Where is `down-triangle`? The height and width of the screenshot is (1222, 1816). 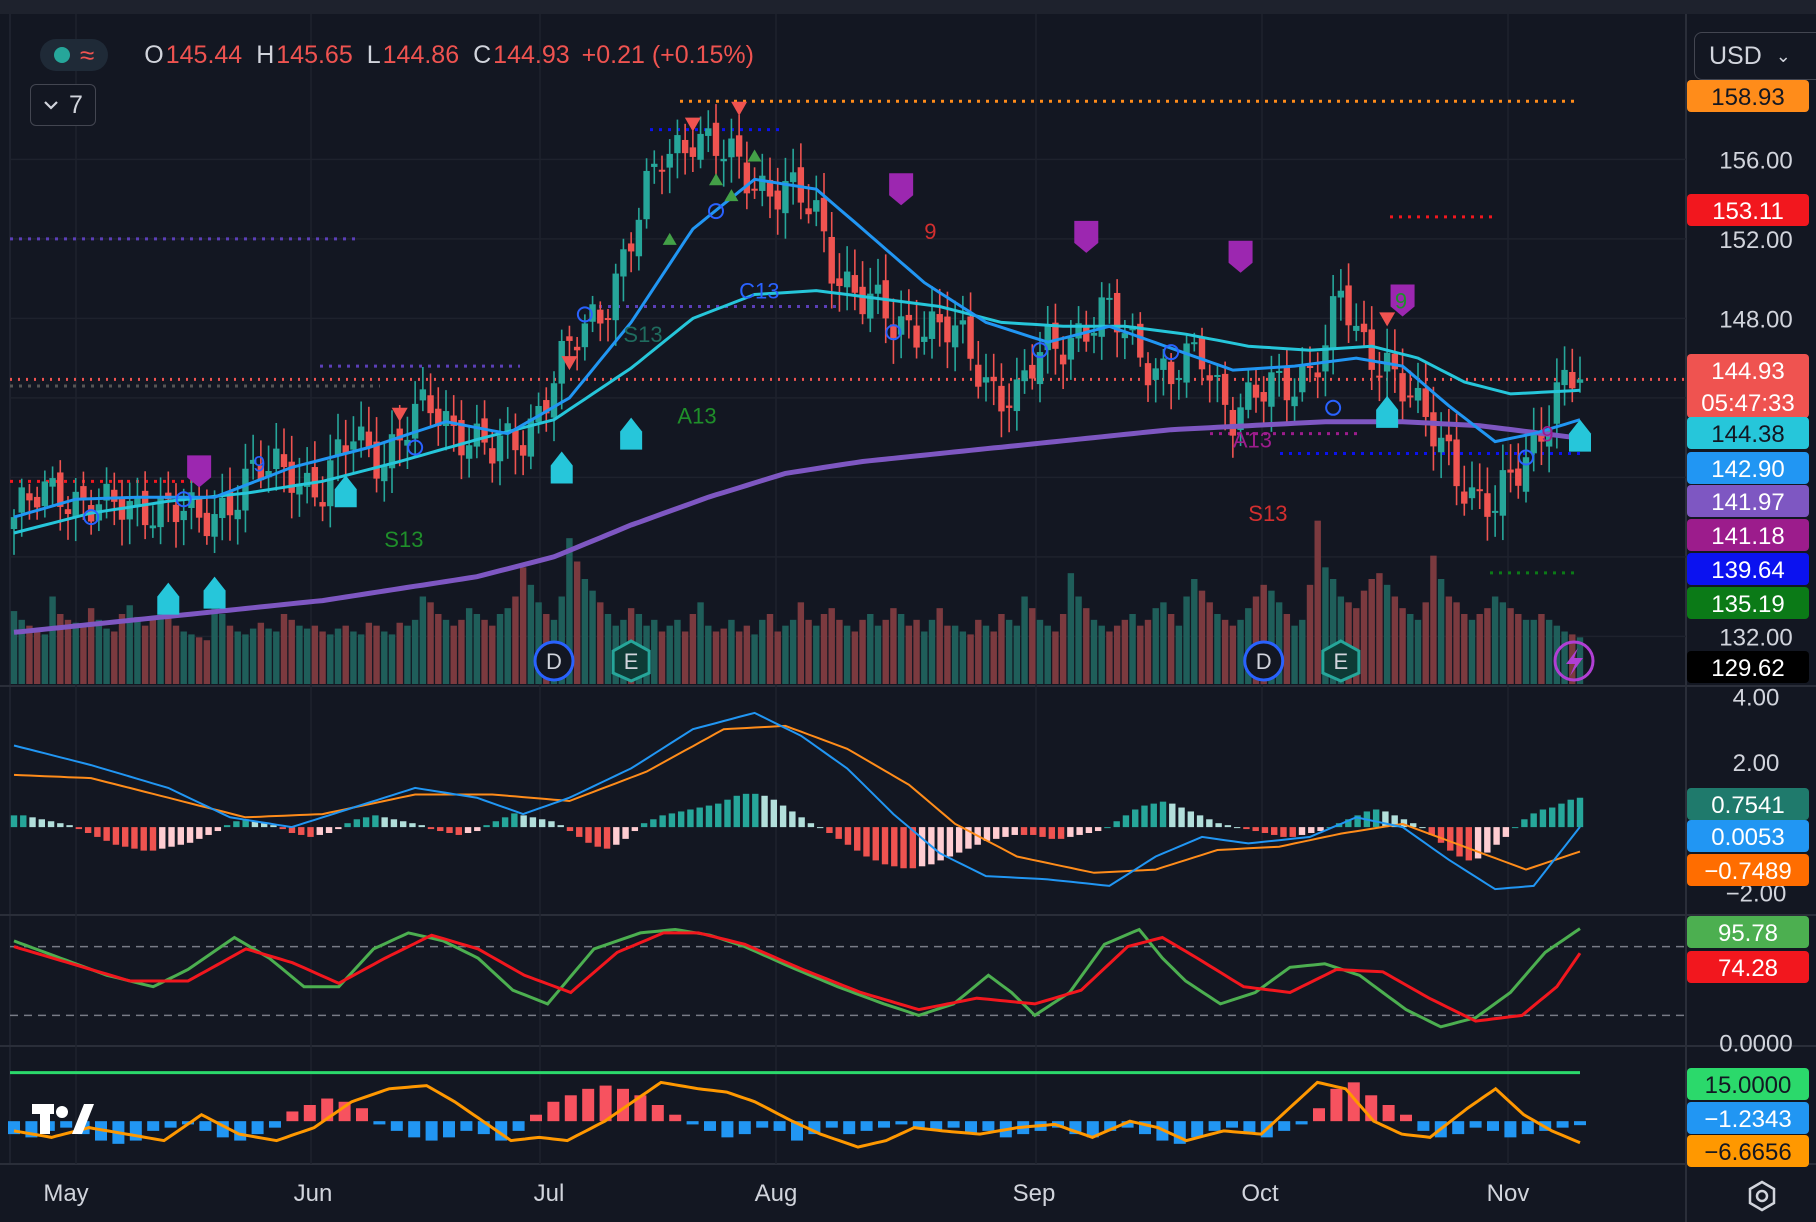 down-triangle is located at coordinates (1387, 319).